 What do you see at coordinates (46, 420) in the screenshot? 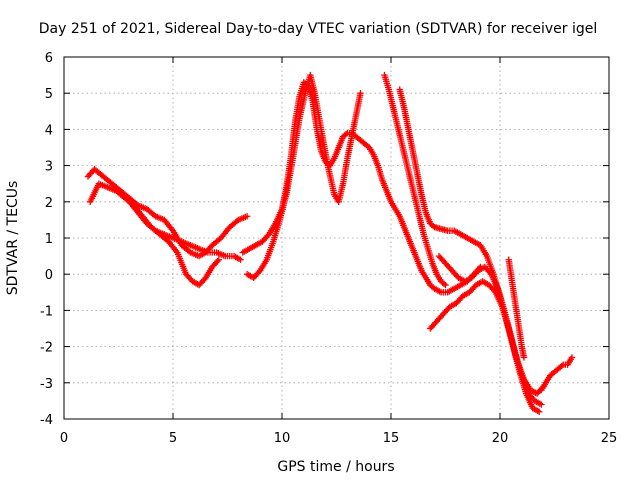
I see `y-tick-label: -4` at bounding box center [46, 420].